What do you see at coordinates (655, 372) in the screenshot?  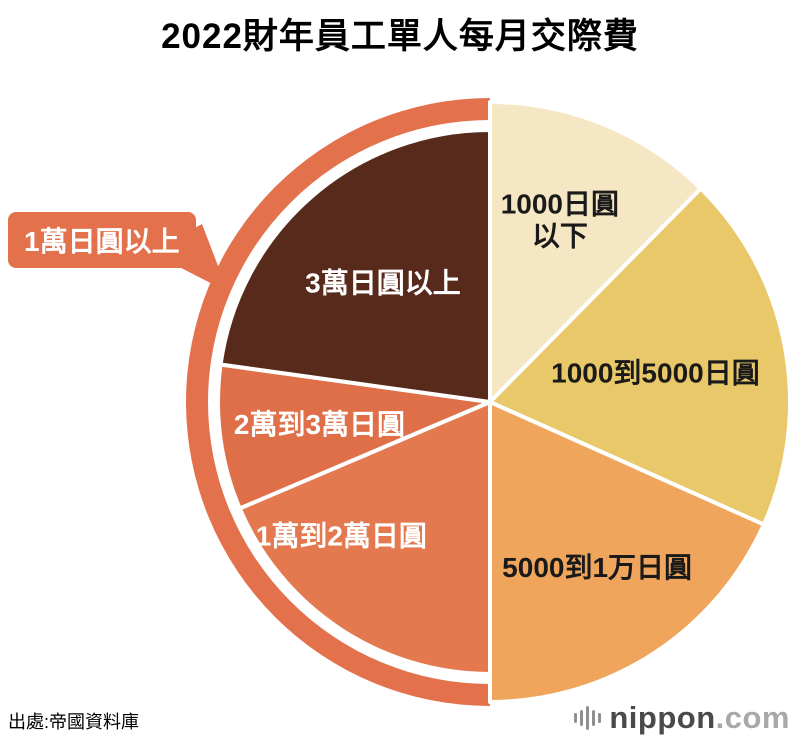 I see `slice-label-2: 1000到5000日圓` at bounding box center [655, 372].